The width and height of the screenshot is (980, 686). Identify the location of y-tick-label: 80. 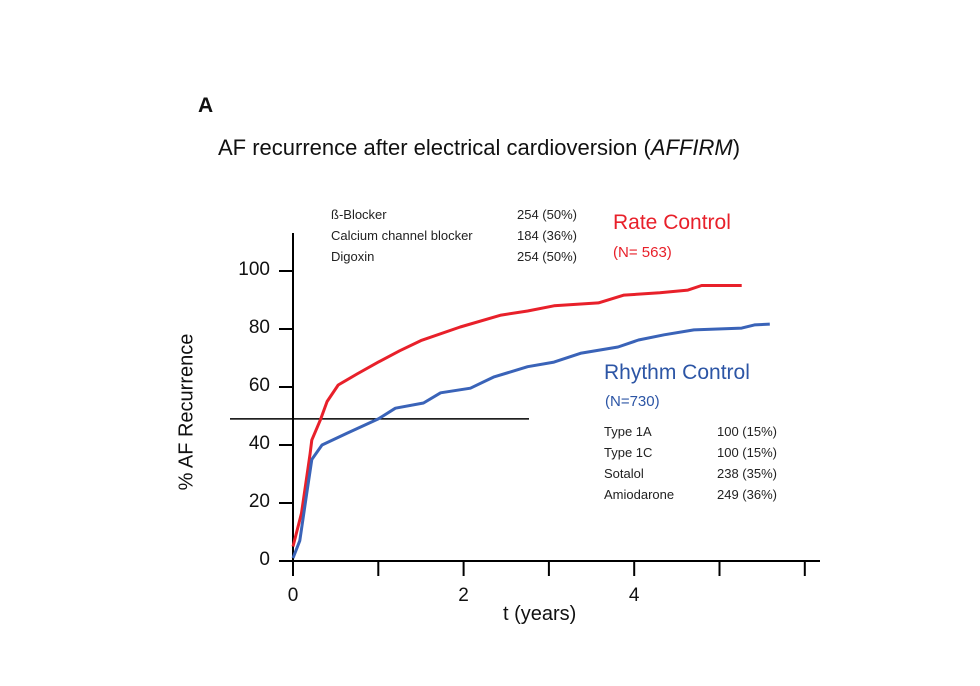
(259, 327).